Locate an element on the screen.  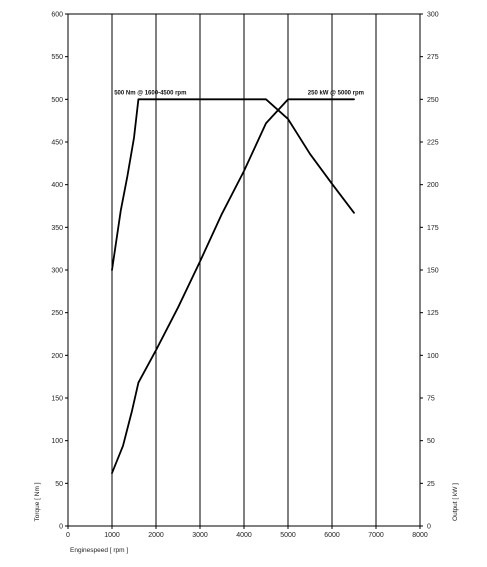
y-right-tick-label: 100 is located at coordinates (433, 356).